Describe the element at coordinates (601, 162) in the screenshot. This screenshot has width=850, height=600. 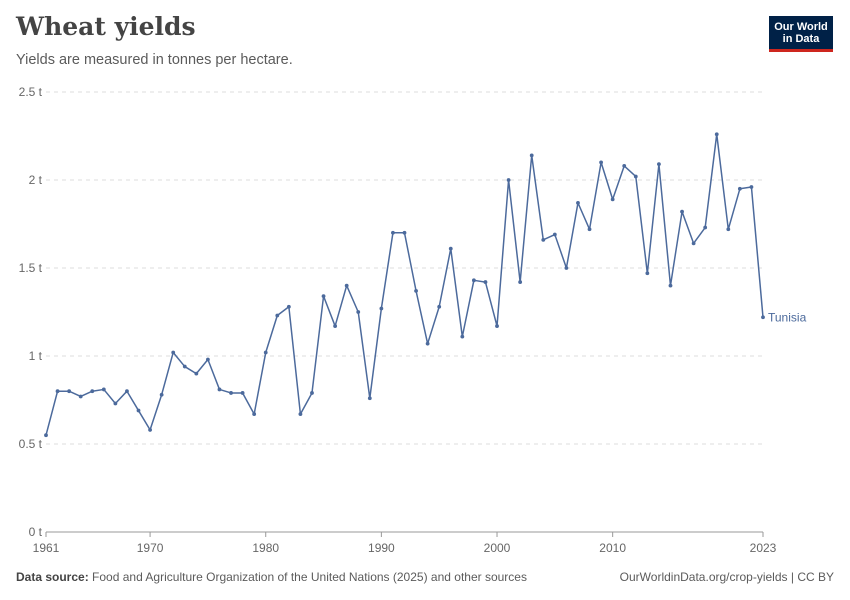
I see `data-point: 2009: 2.1 t` at that location.